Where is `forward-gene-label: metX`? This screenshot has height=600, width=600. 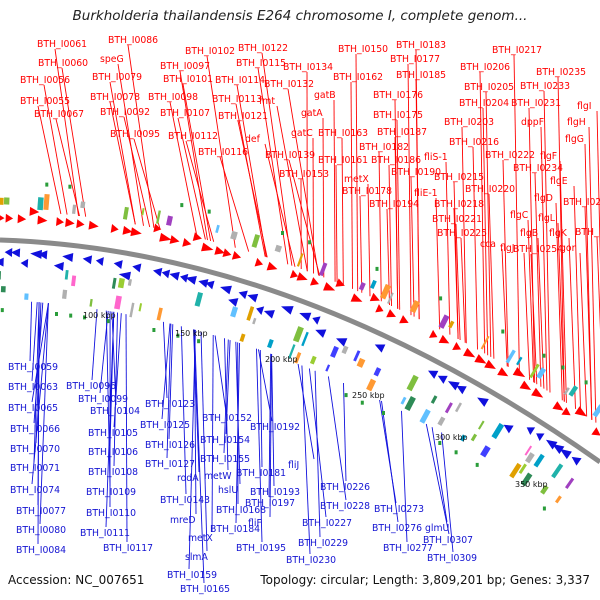 forward-gene-label: metX is located at coordinates (356, 179).